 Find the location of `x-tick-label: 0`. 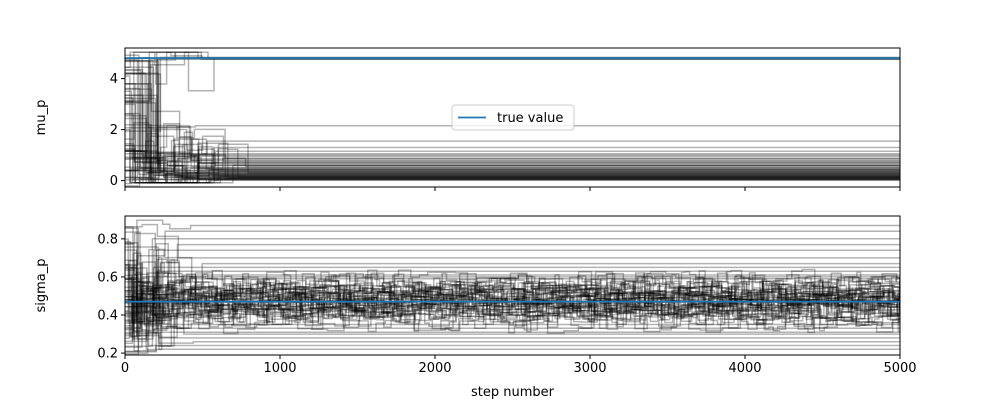

x-tick-label: 0 is located at coordinates (125, 368).